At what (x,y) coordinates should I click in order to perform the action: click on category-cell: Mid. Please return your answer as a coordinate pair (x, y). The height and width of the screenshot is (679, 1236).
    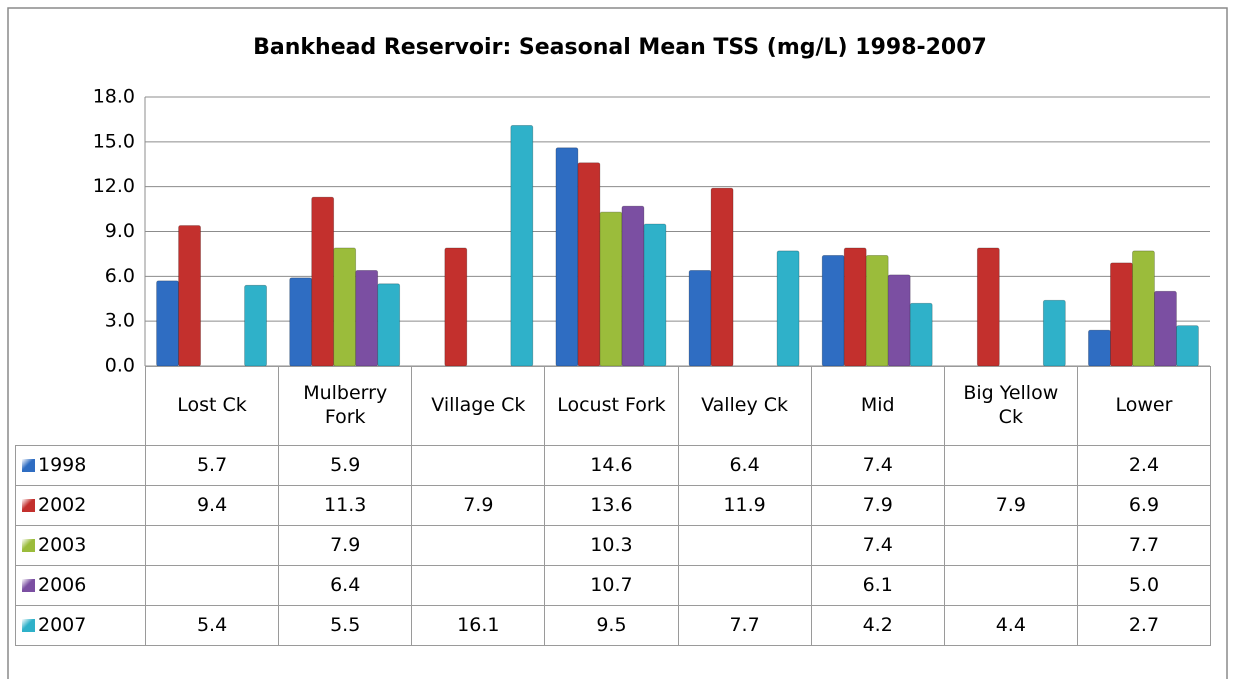
    Looking at the image, I should click on (877, 406).